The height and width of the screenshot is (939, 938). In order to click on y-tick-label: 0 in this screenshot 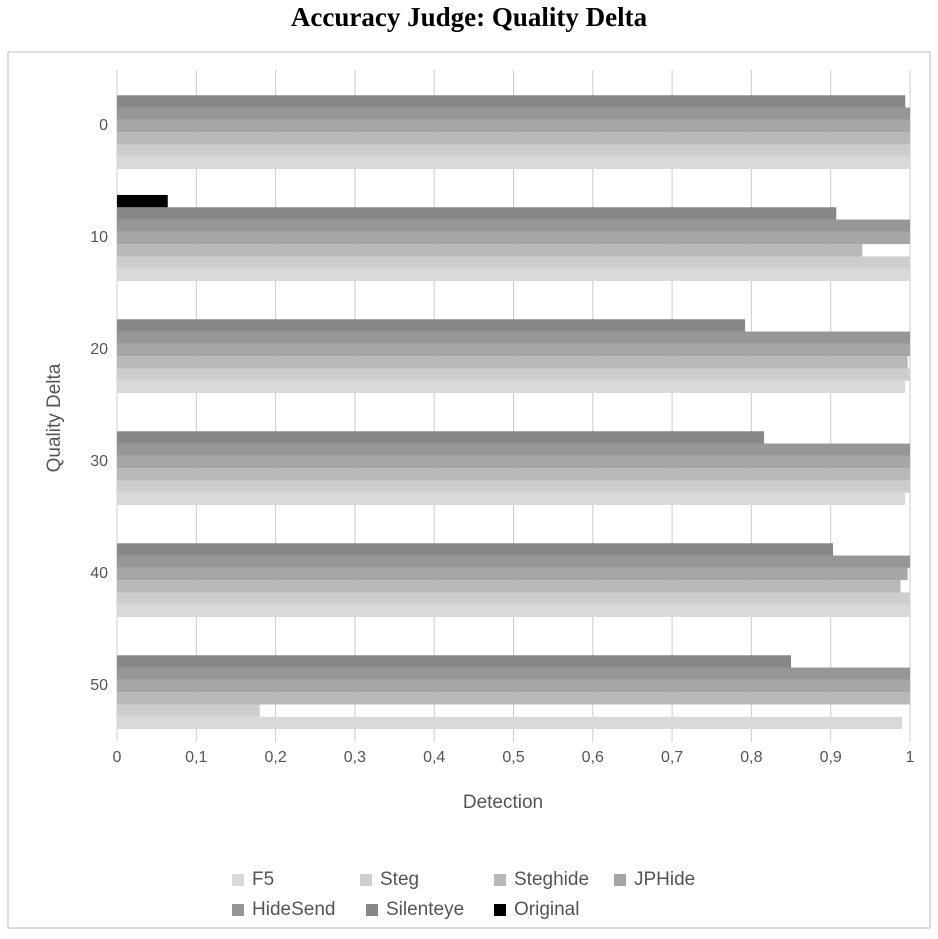, I will do `click(103, 125)`.